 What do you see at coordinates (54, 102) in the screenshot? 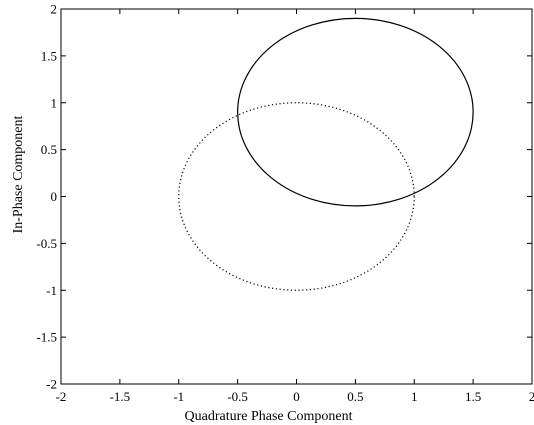
I see `y-tick-label: 1` at bounding box center [54, 102].